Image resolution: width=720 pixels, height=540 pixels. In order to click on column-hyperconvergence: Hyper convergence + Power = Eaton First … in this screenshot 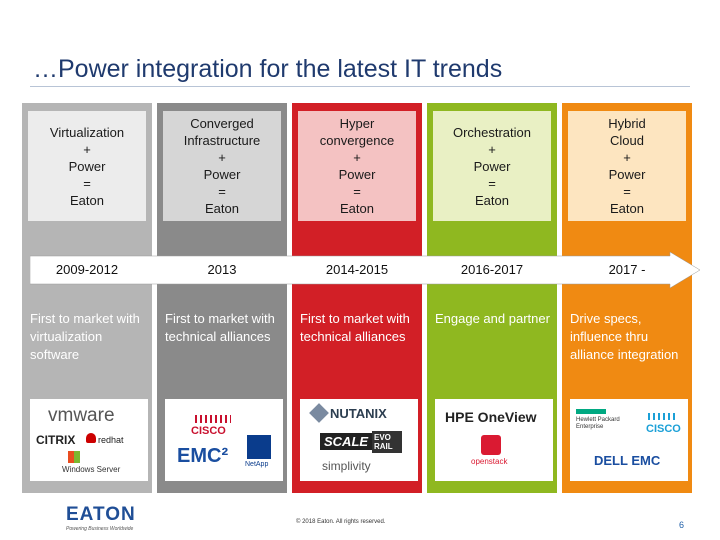, I will do `click(357, 298)`.